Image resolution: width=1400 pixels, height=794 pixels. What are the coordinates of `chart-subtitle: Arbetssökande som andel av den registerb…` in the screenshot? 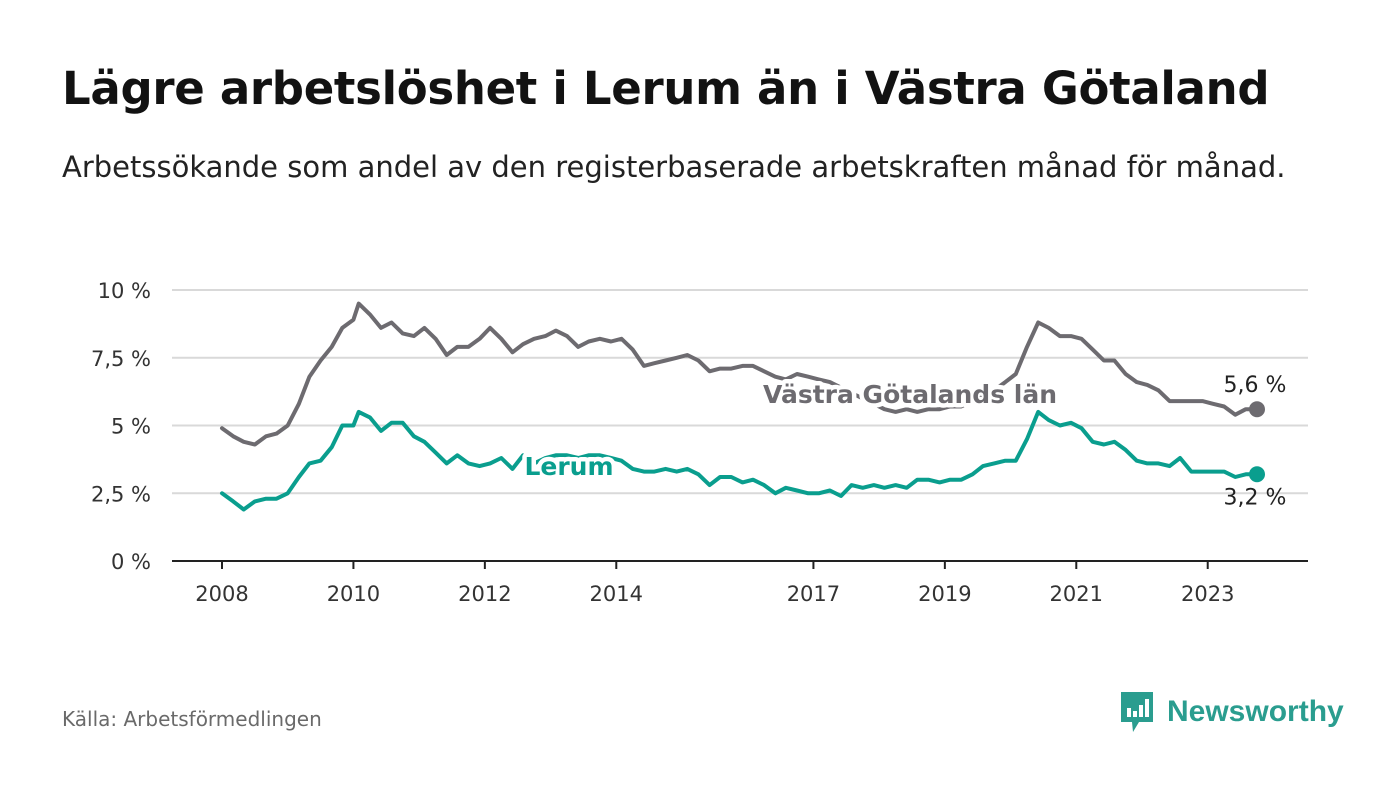 It's located at (674, 167).